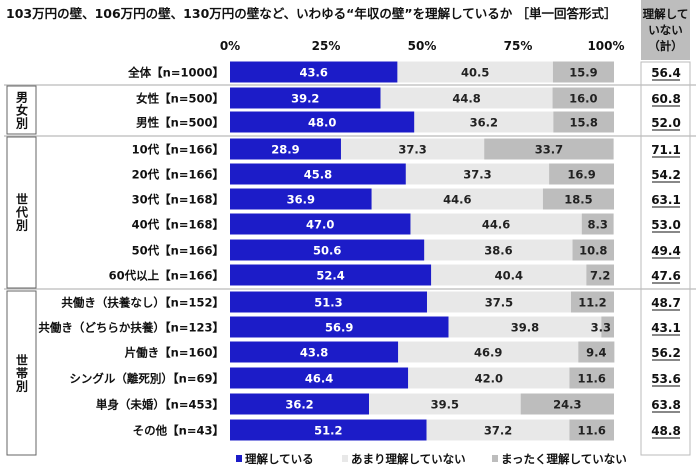  What do you see at coordinates (666, 405) in the screenshot?
I see `side-value: 63.8` at bounding box center [666, 405].